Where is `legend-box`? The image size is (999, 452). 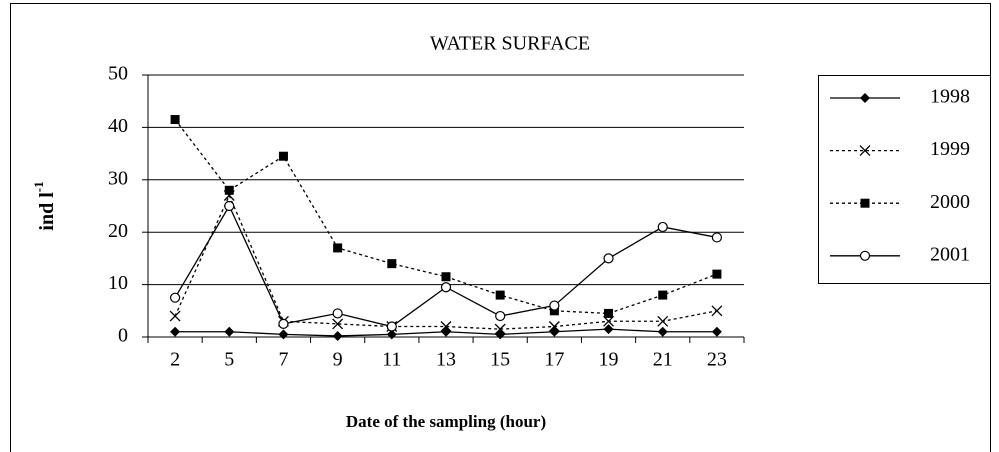 legend-box is located at coordinates (904, 179).